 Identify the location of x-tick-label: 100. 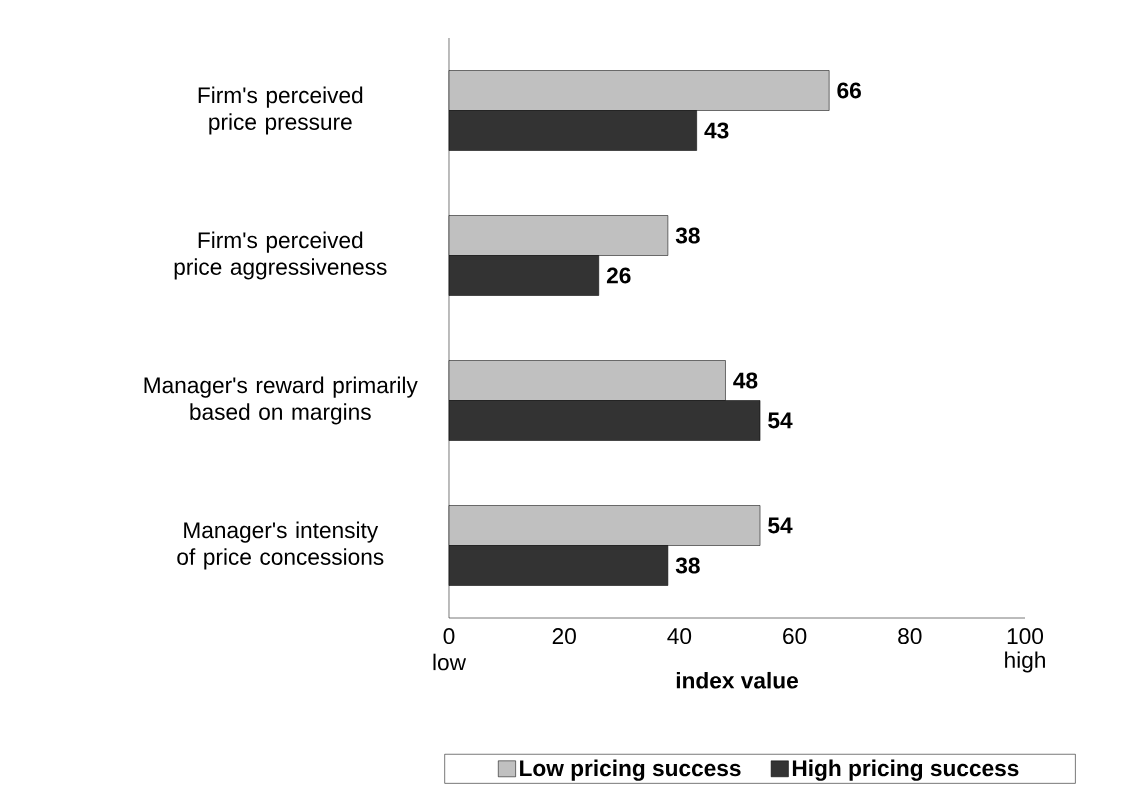
(1025, 636).